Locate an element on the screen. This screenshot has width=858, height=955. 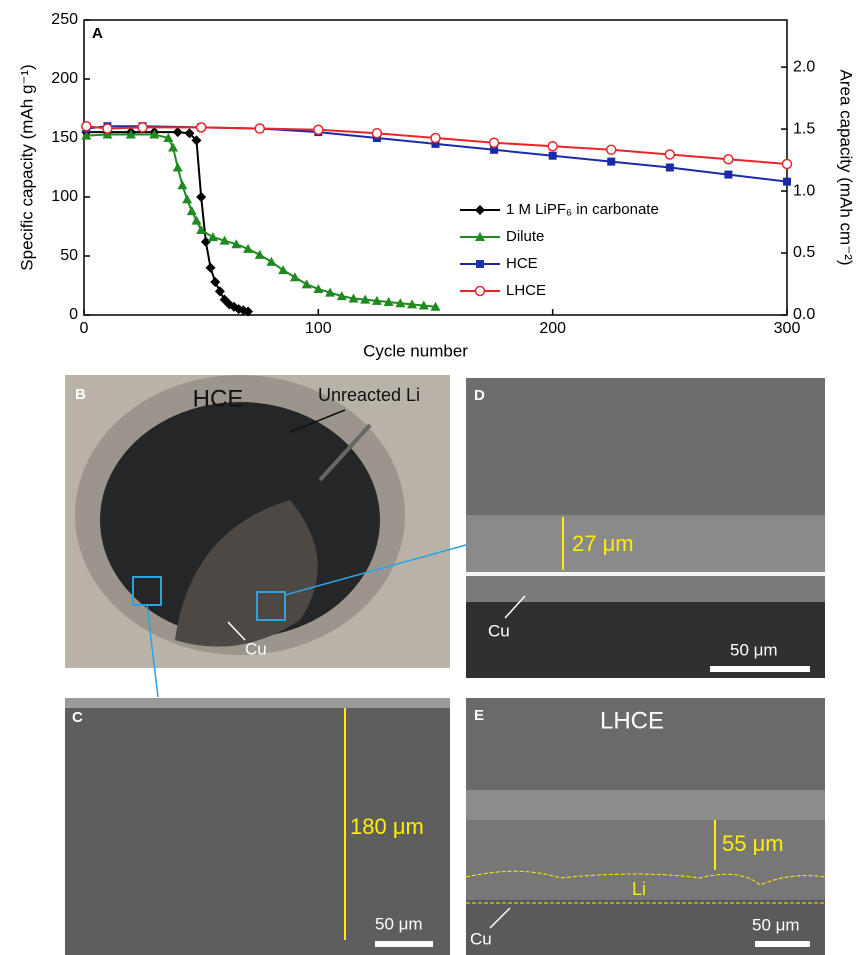
link-arrow is located at coordinates (375, 570).